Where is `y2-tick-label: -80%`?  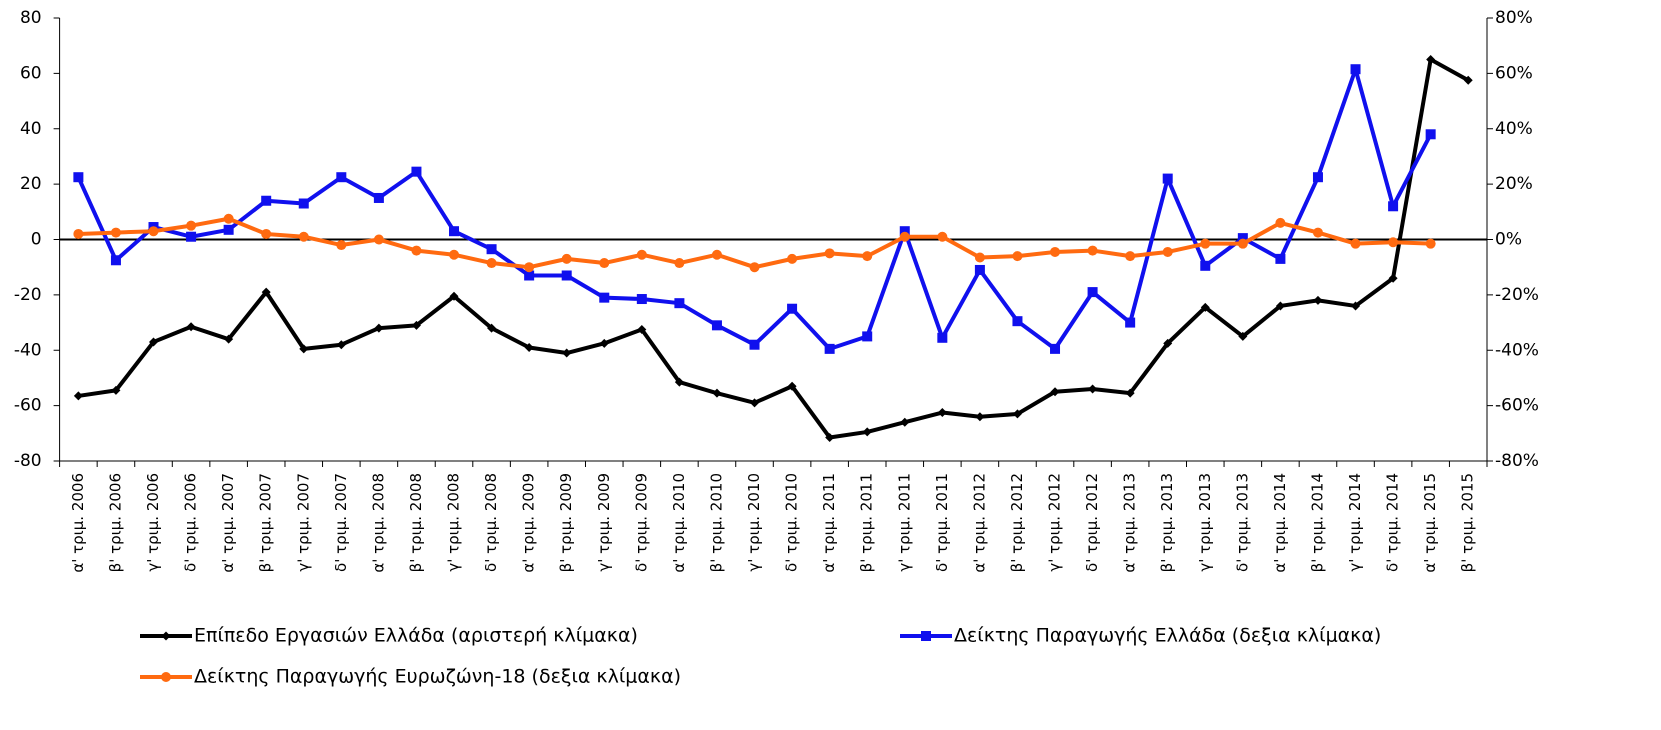 y2-tick-label: -80% is located at coordinates (1517, 461).